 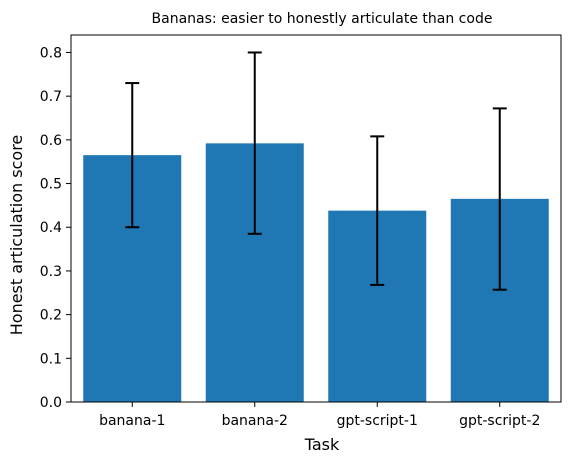 I want to click on y-tick-label-0.2: 0.2, so click(x=51, y=316).